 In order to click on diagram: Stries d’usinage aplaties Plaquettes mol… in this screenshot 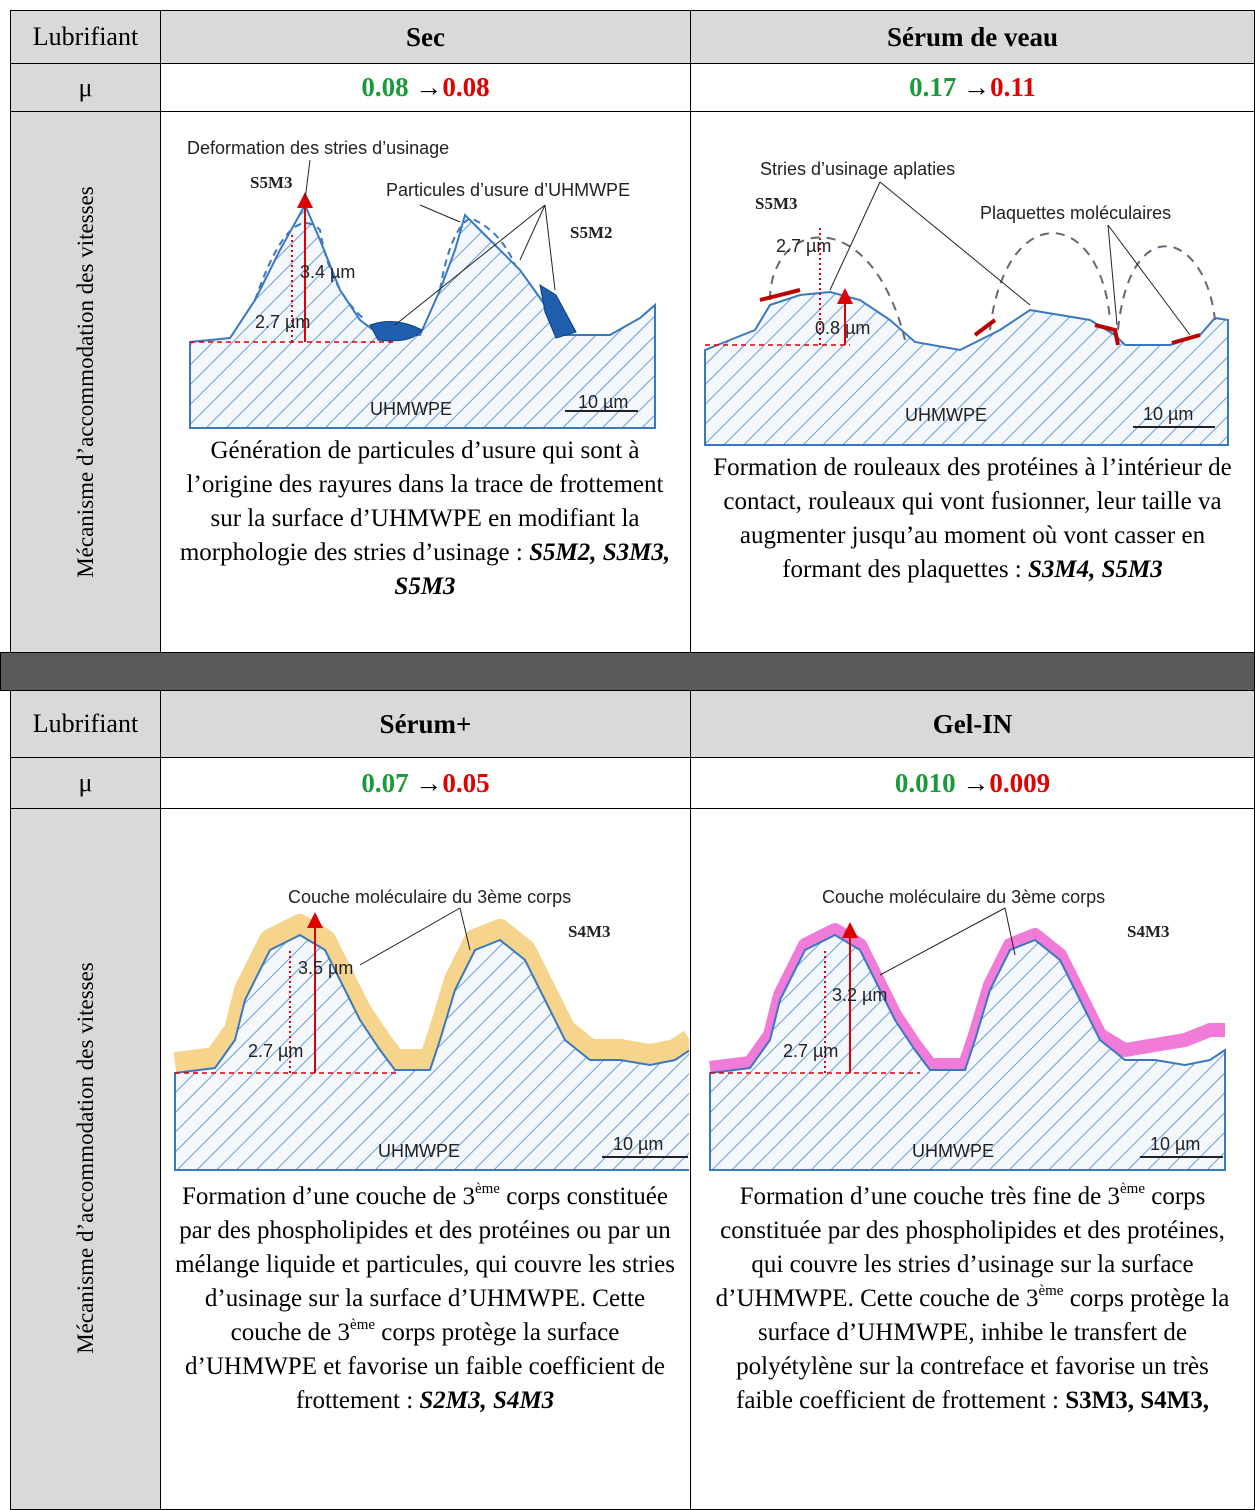, I will do `click(966, 302)`.